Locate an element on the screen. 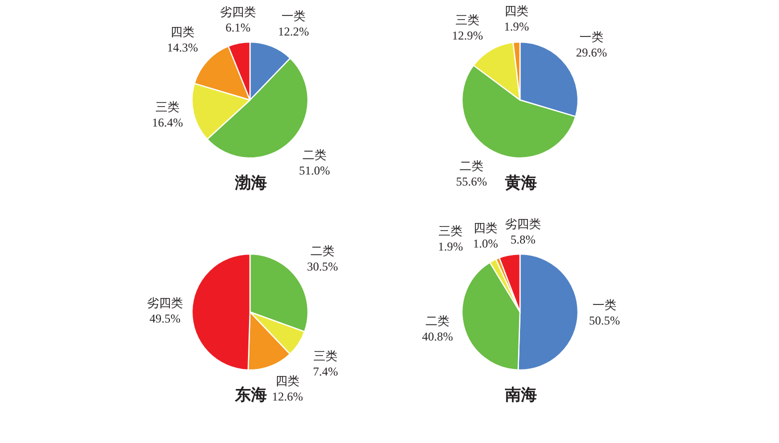 This screenshot has width=779, height=443. data-label: 51.0% is located at coordinates (314, 171).